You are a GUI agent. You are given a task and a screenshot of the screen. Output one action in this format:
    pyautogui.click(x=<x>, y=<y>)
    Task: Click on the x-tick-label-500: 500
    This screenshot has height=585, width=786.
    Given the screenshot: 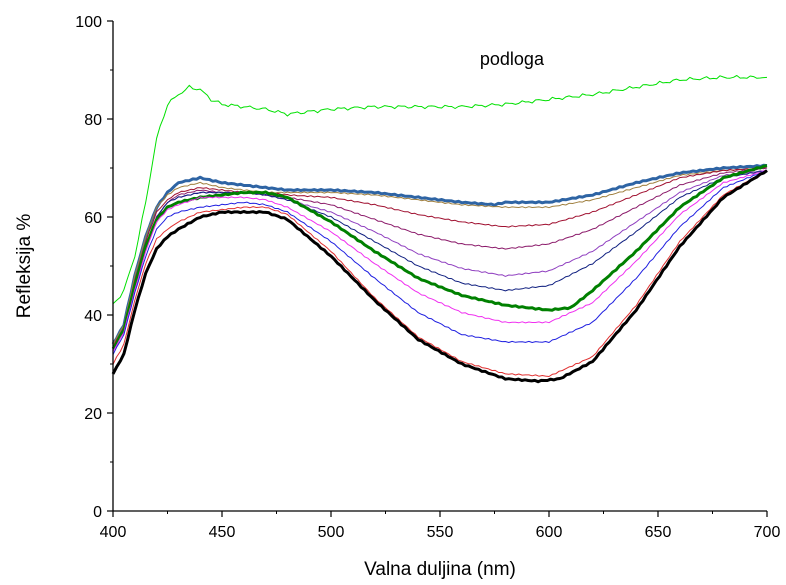 What is the action you would take?
    pyautogui.click(x=331, y=532)
    